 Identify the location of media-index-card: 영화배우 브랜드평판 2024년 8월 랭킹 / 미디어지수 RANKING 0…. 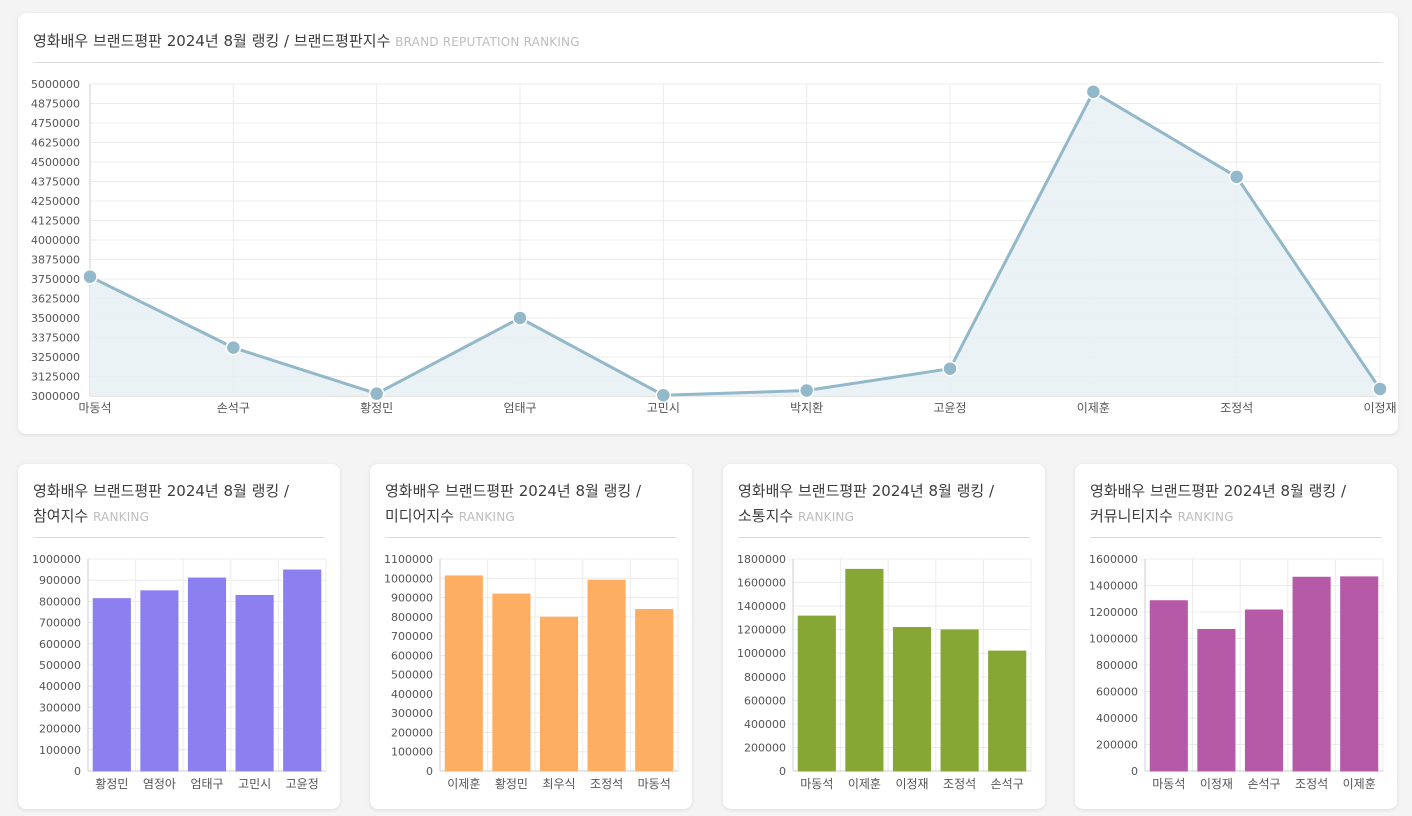
(531, 636).